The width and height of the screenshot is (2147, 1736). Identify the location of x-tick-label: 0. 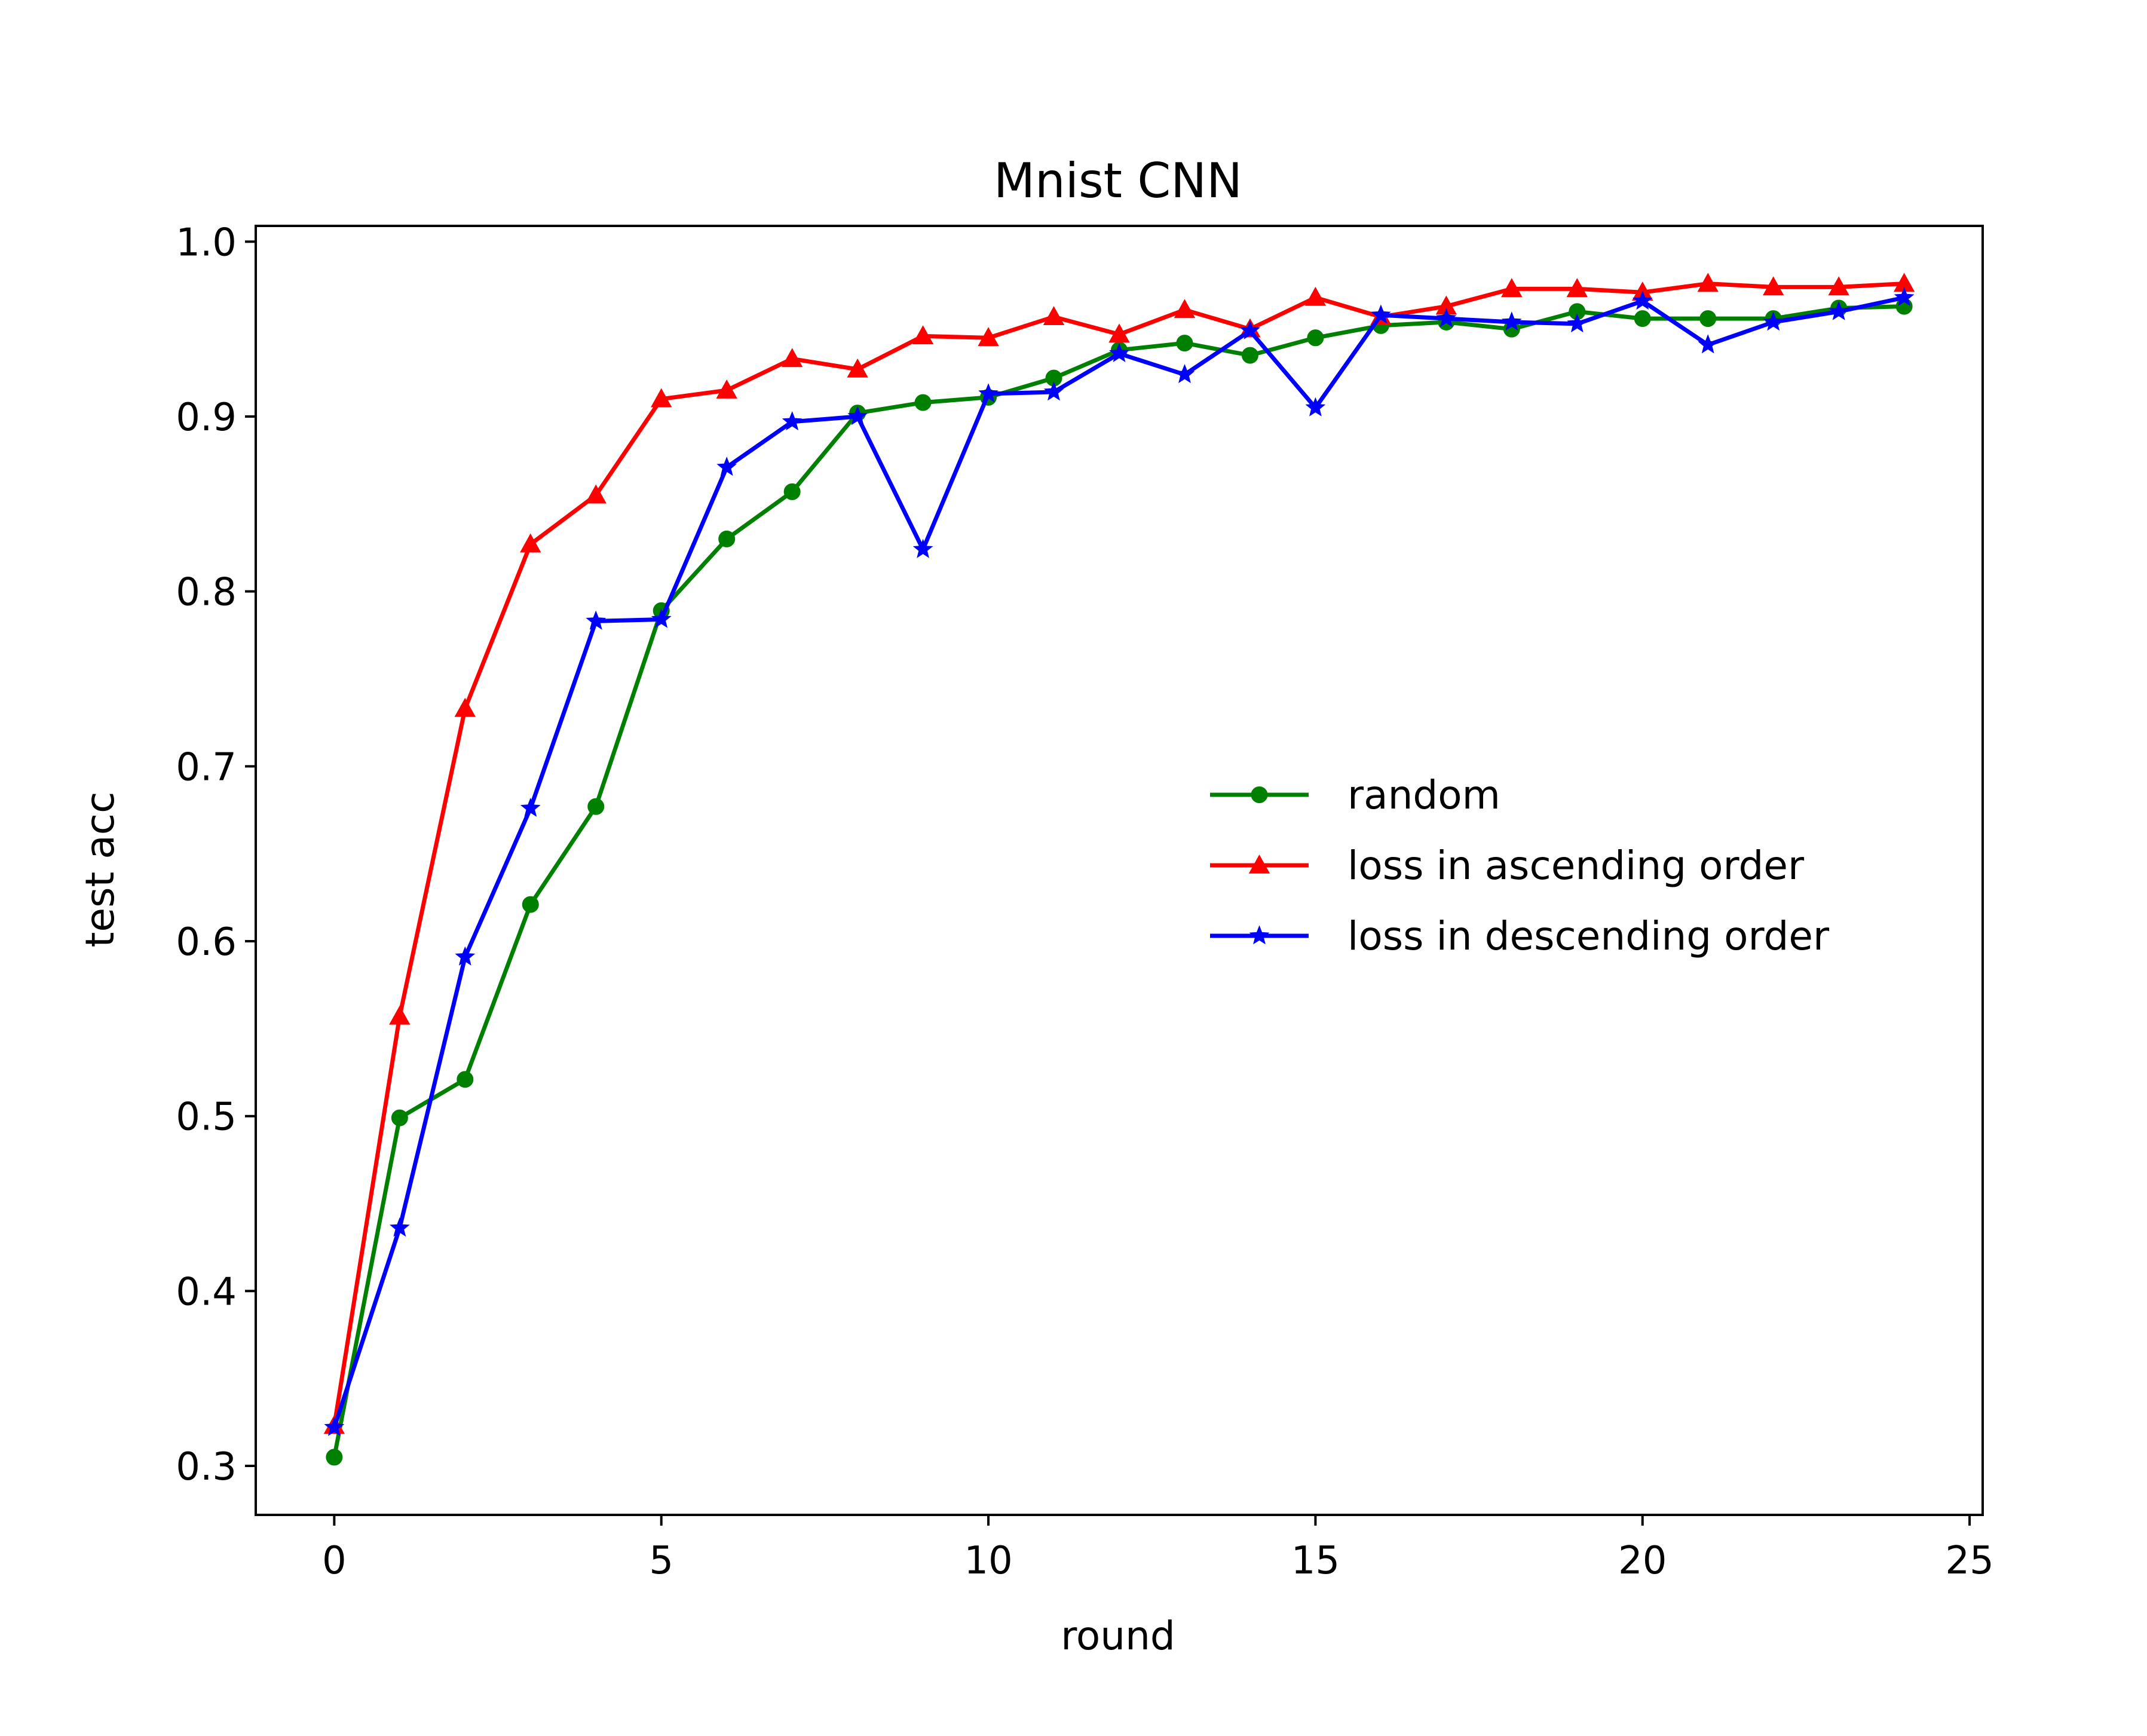
(334, 1561).